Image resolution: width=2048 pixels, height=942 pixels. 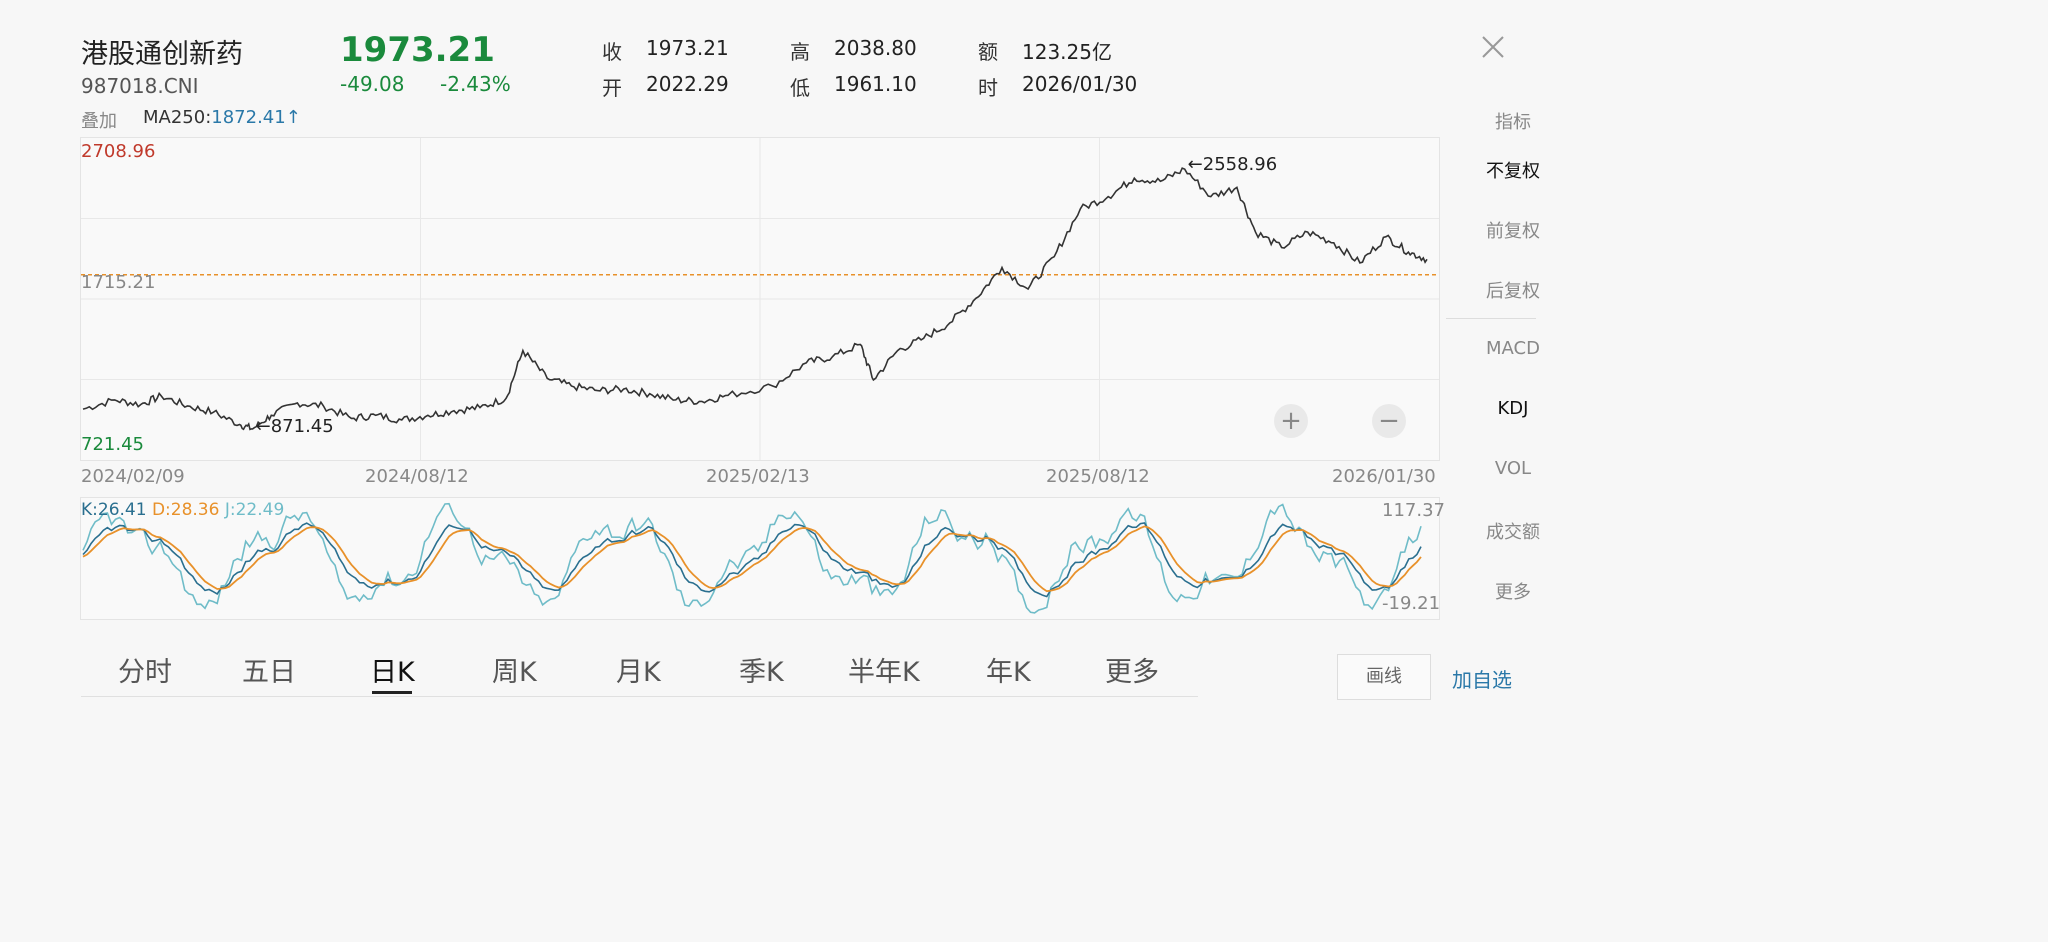 I want to click on open-label: 开, so click(x=612, y=88).